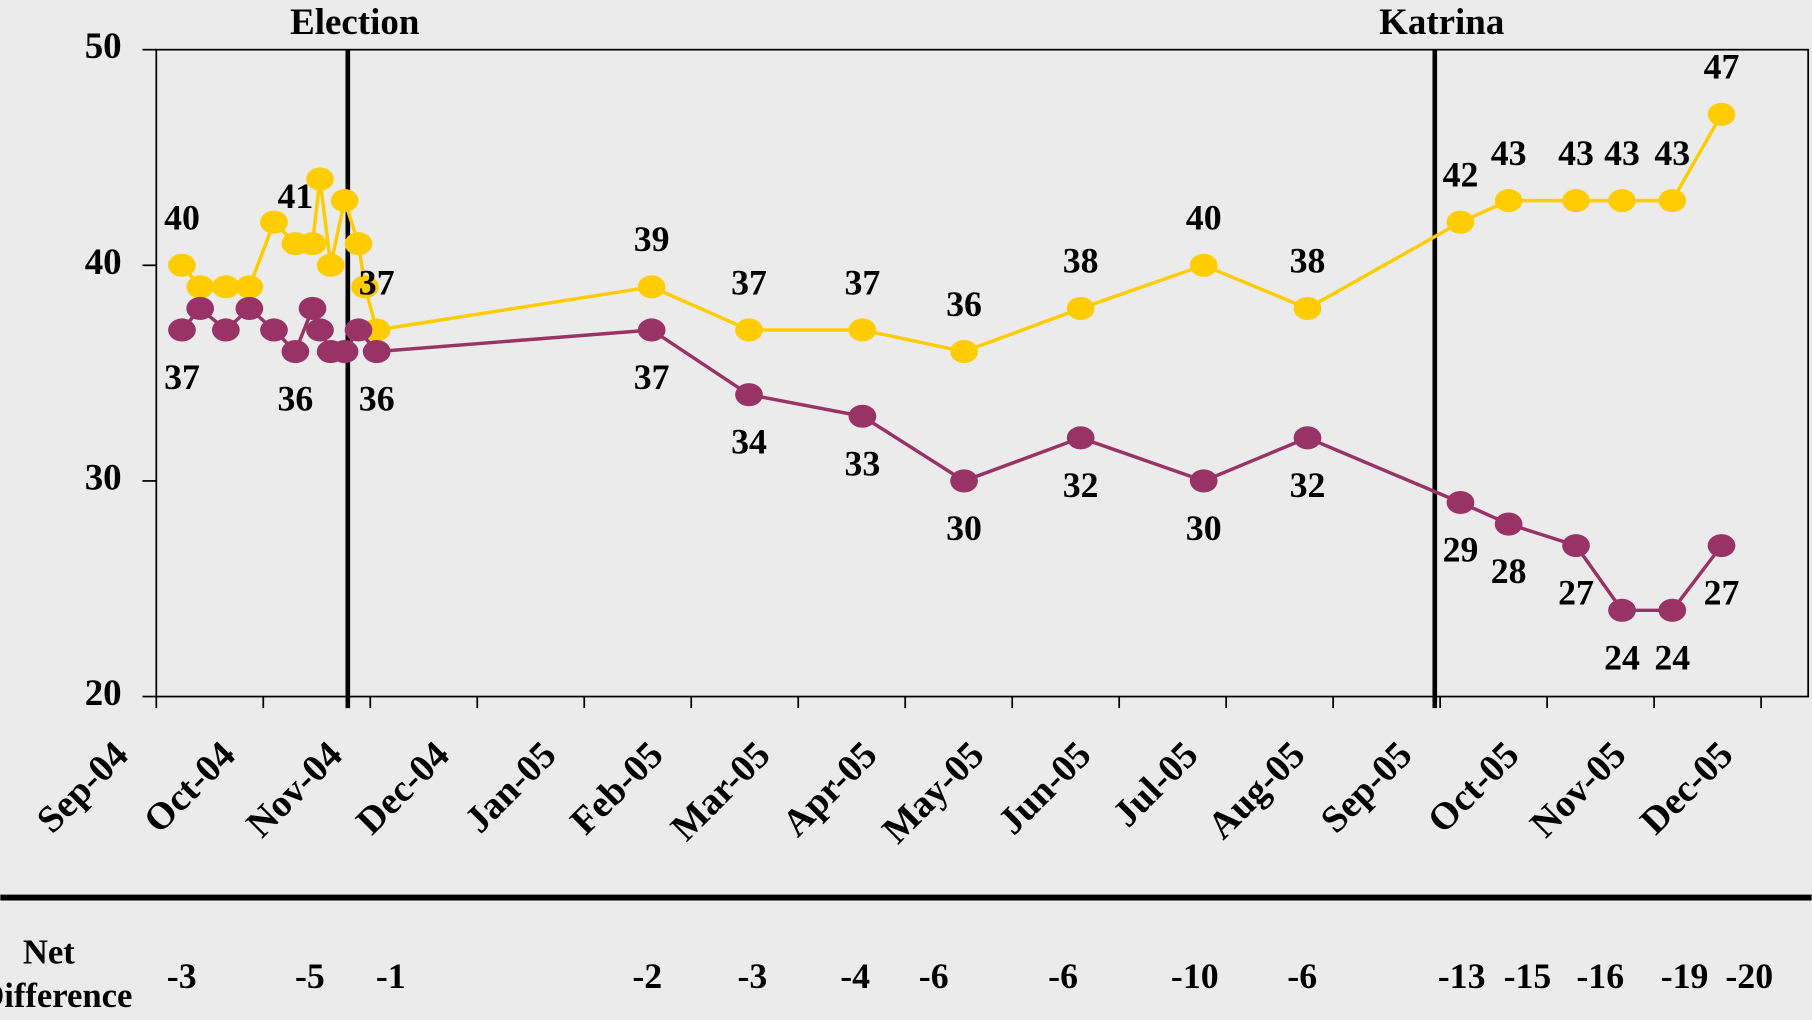 This screenshot has height=1020, width=1812. I want to click on data-label: 24, so click(1622, 657).